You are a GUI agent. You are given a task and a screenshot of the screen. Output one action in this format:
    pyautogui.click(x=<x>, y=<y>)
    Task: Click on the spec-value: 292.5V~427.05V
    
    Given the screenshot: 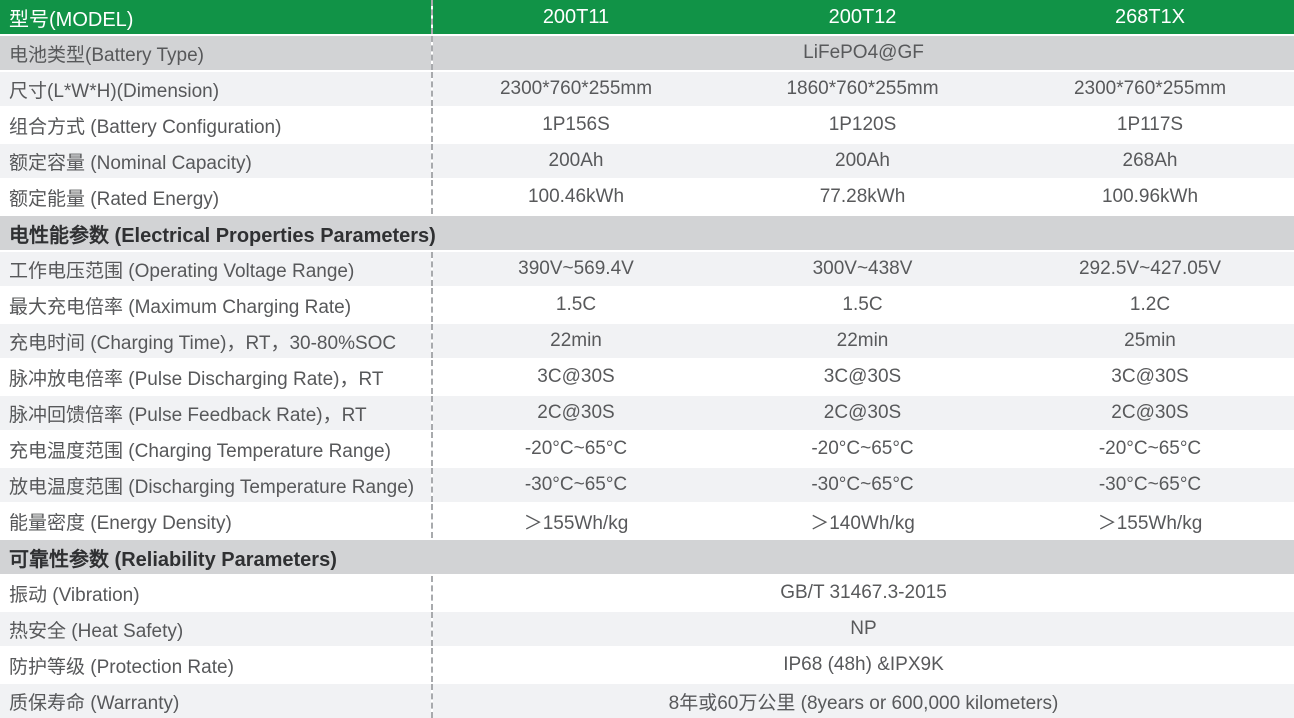 What is the action you would take?
    pyautogui.click(x=1150, y=269)
    